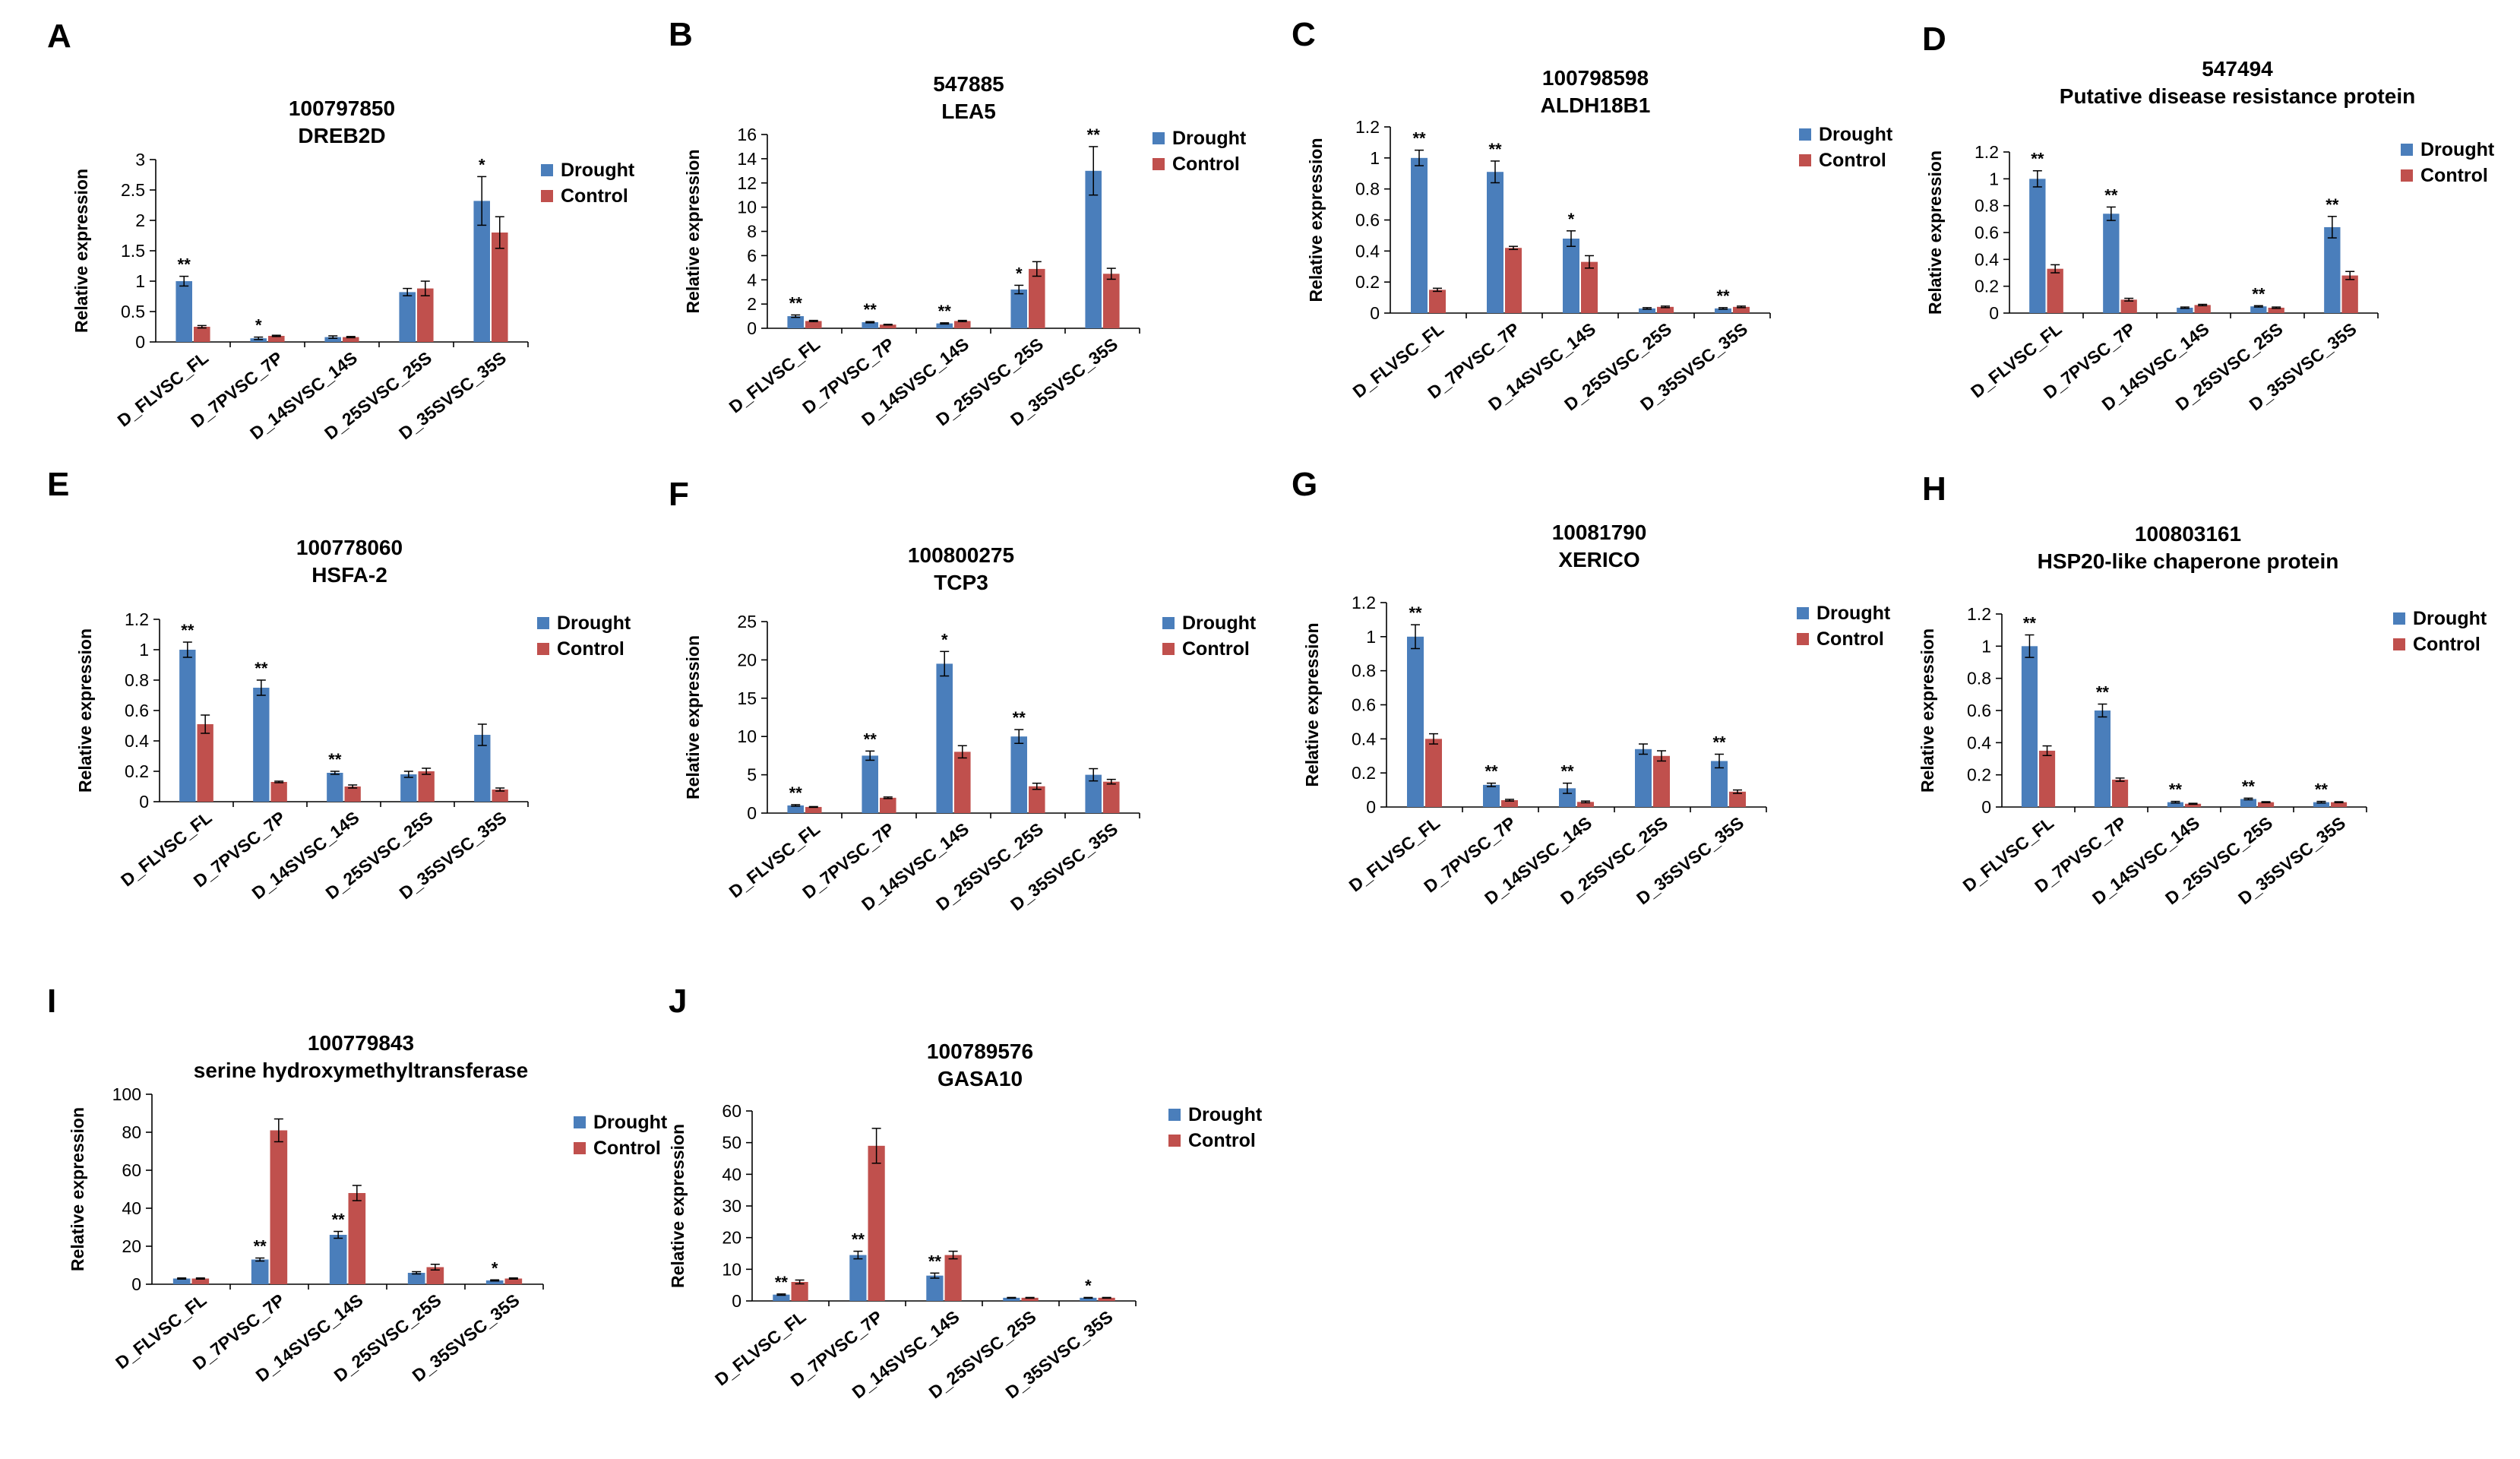 This screenshot has width=2520, height=1459. Describe the element at coordinates (752, 304) in the screenshot. I see `y-tick-label: 2` at that location.